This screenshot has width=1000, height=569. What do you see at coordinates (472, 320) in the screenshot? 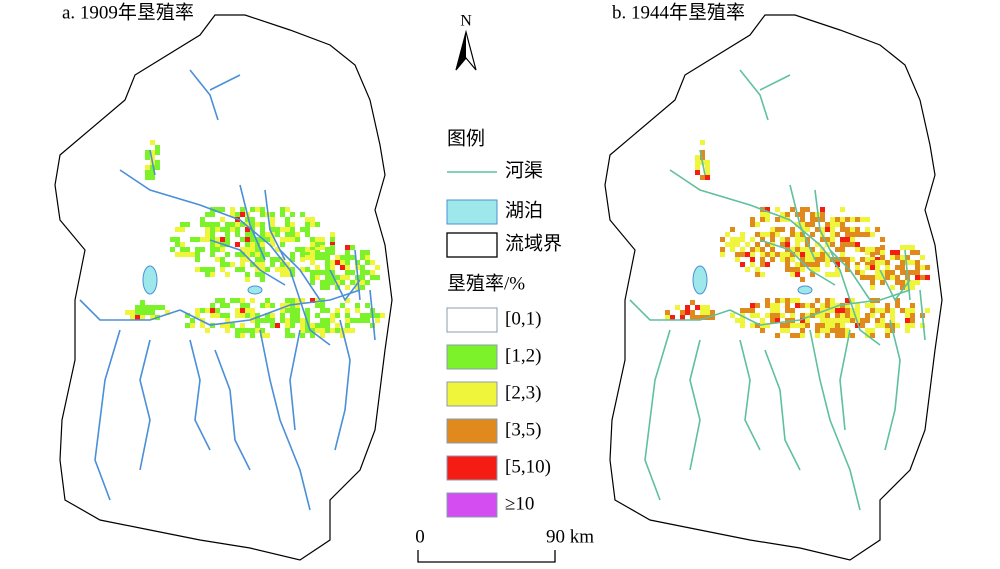
I see `legend-swatch` at bounding box center [472, 320].